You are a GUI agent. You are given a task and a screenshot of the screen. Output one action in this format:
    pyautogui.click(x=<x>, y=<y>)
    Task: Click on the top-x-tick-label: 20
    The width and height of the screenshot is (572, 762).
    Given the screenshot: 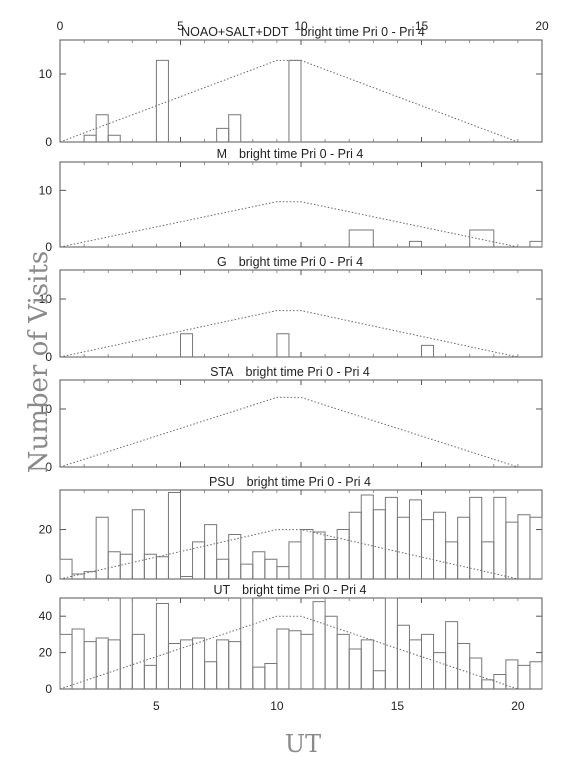 What is the action you would take?
    pyautogui.click(x=542, y=26)
    